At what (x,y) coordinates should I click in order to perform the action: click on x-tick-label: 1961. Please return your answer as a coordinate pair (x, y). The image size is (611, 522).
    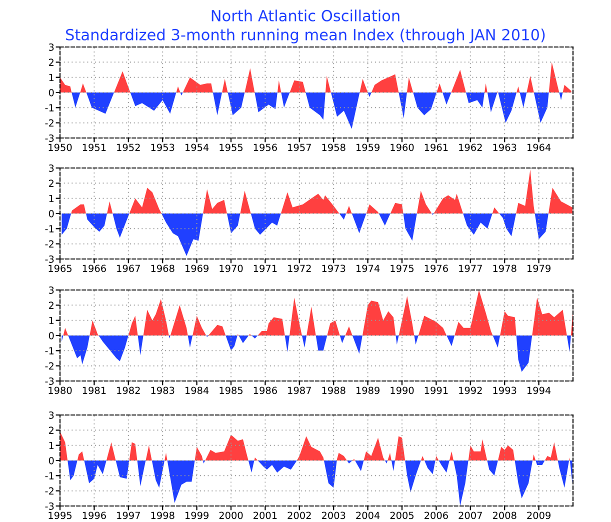
    Looking at the image, I should click on (436, 148).